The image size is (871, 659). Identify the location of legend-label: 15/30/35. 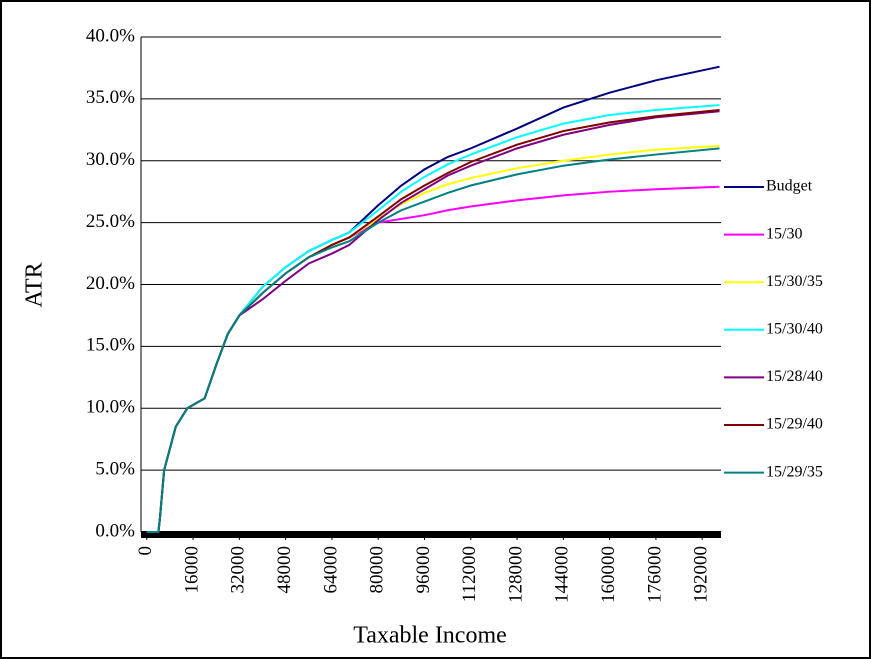
(794, 281).